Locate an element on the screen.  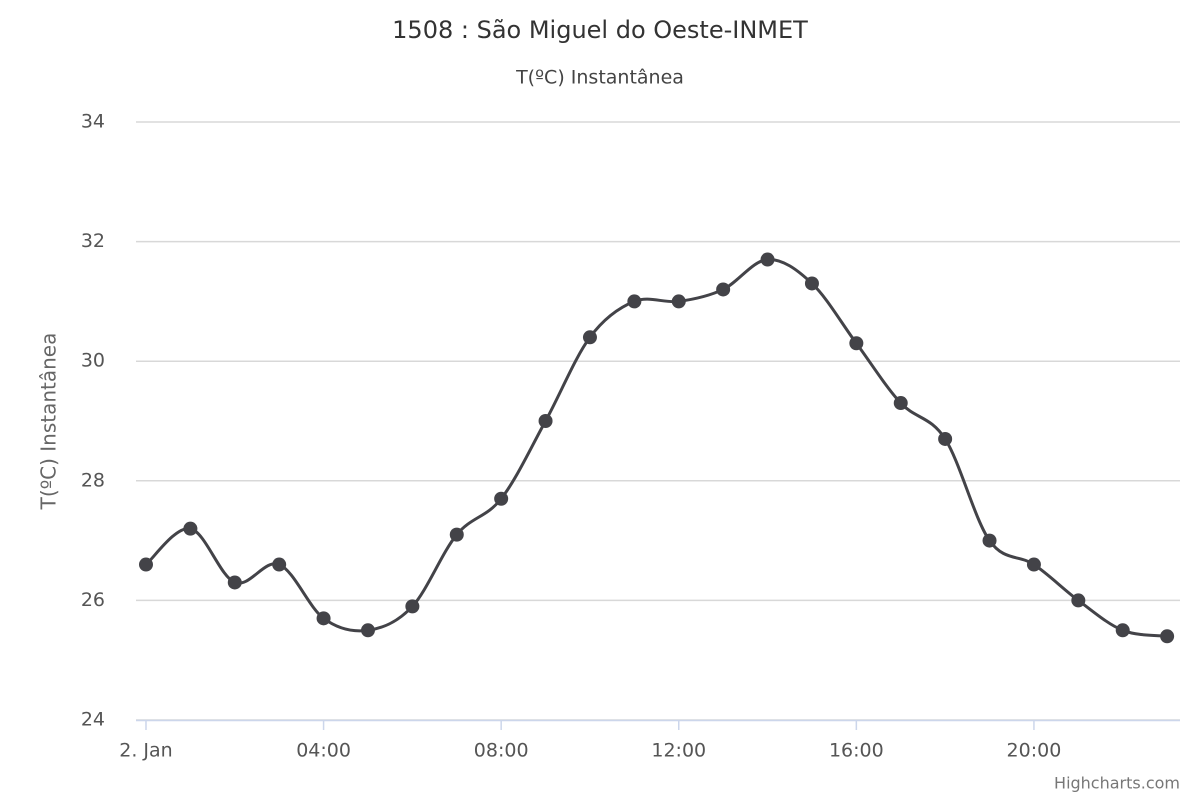
x-tick-label: 04:00 is located at coordinates (323, 751).